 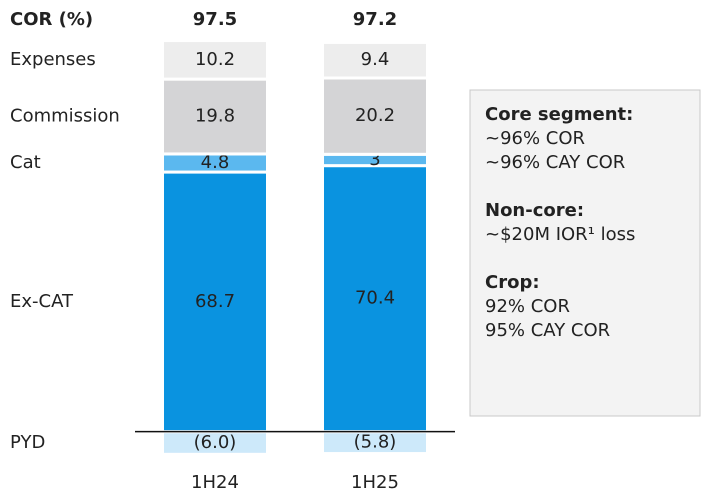 I want to click on segment-label: 20.2, so click(x=375, y=115).